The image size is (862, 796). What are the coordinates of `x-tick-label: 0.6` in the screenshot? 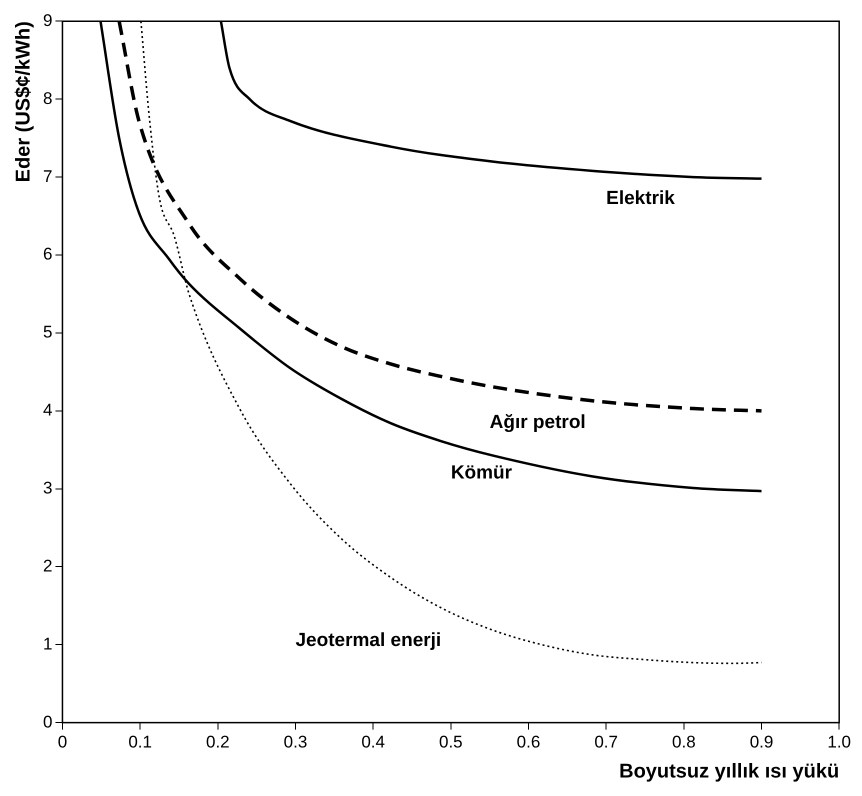 It's located at (528, 742).